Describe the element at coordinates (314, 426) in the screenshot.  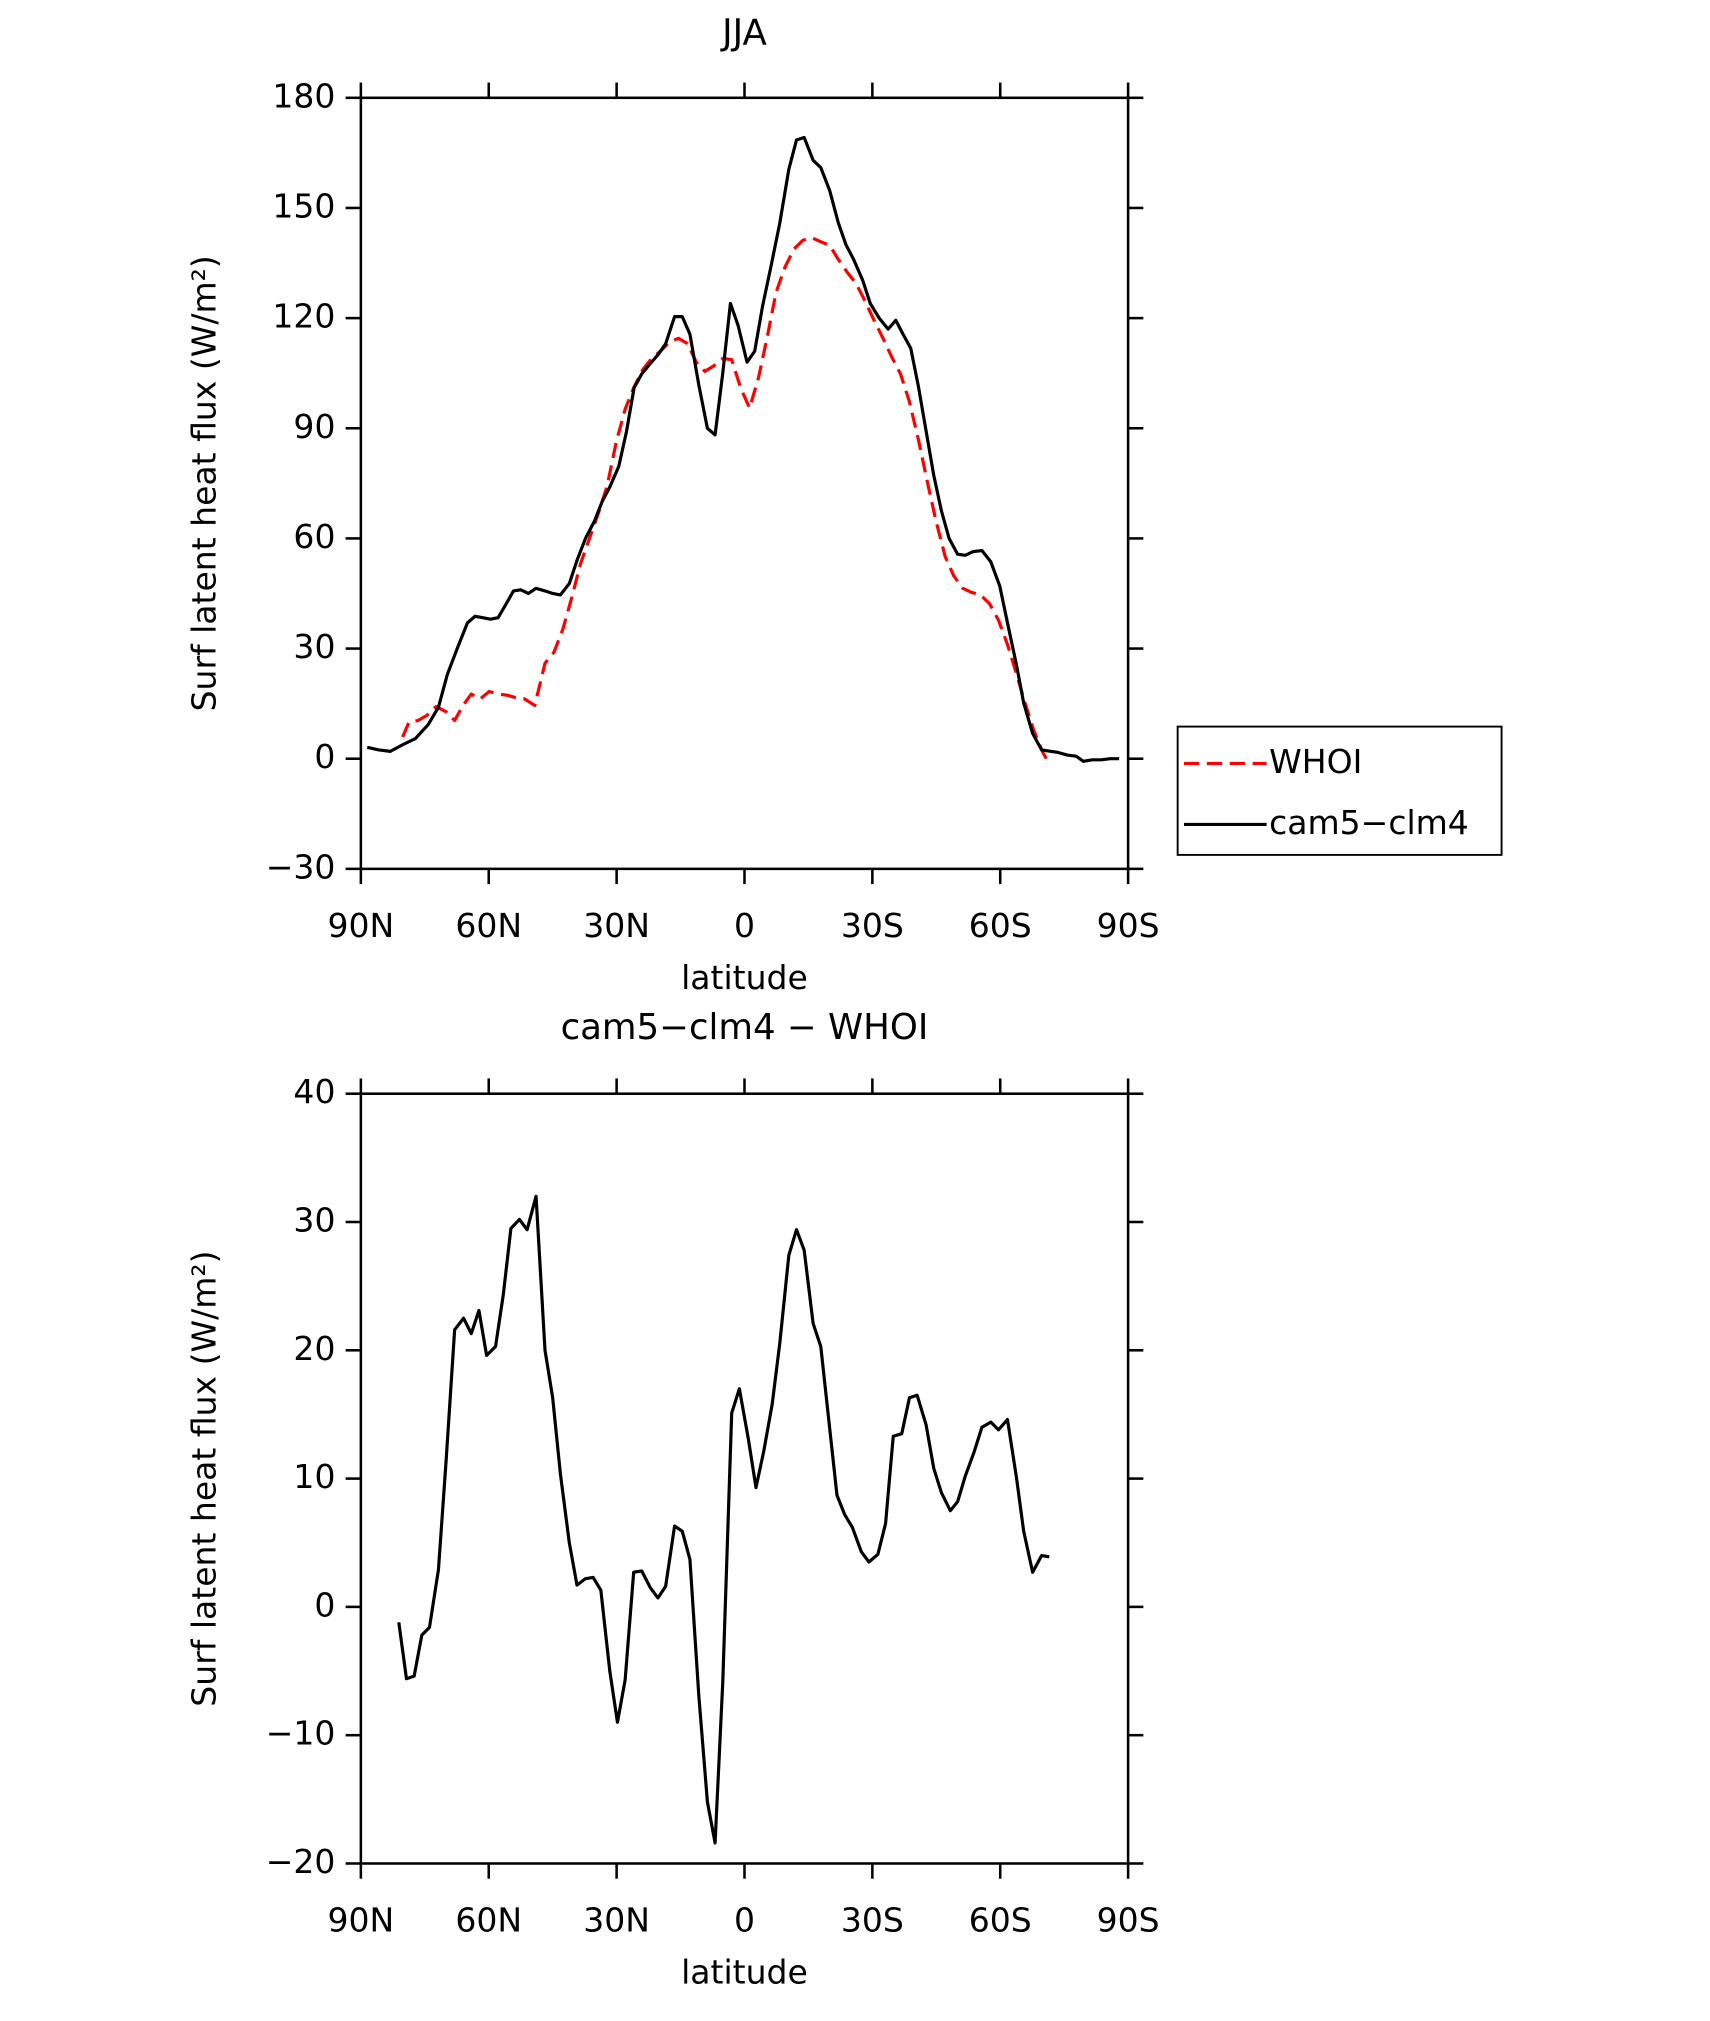
I see `y-tick-label: 90` at that location.